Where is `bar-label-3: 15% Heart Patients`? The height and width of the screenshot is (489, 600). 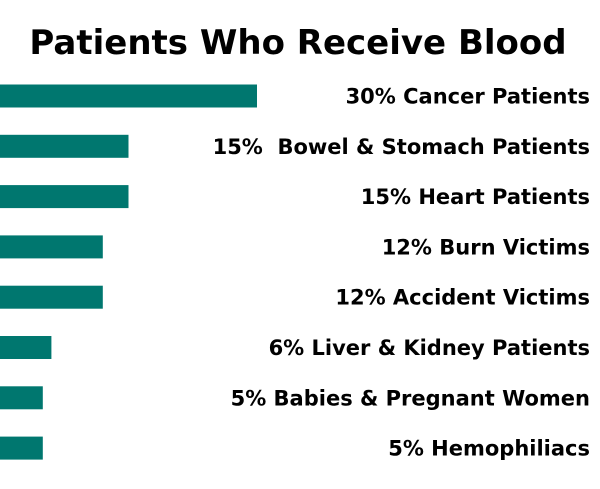
bar-label-3: 15% Heart Patients is located at coordinates (475, 197).